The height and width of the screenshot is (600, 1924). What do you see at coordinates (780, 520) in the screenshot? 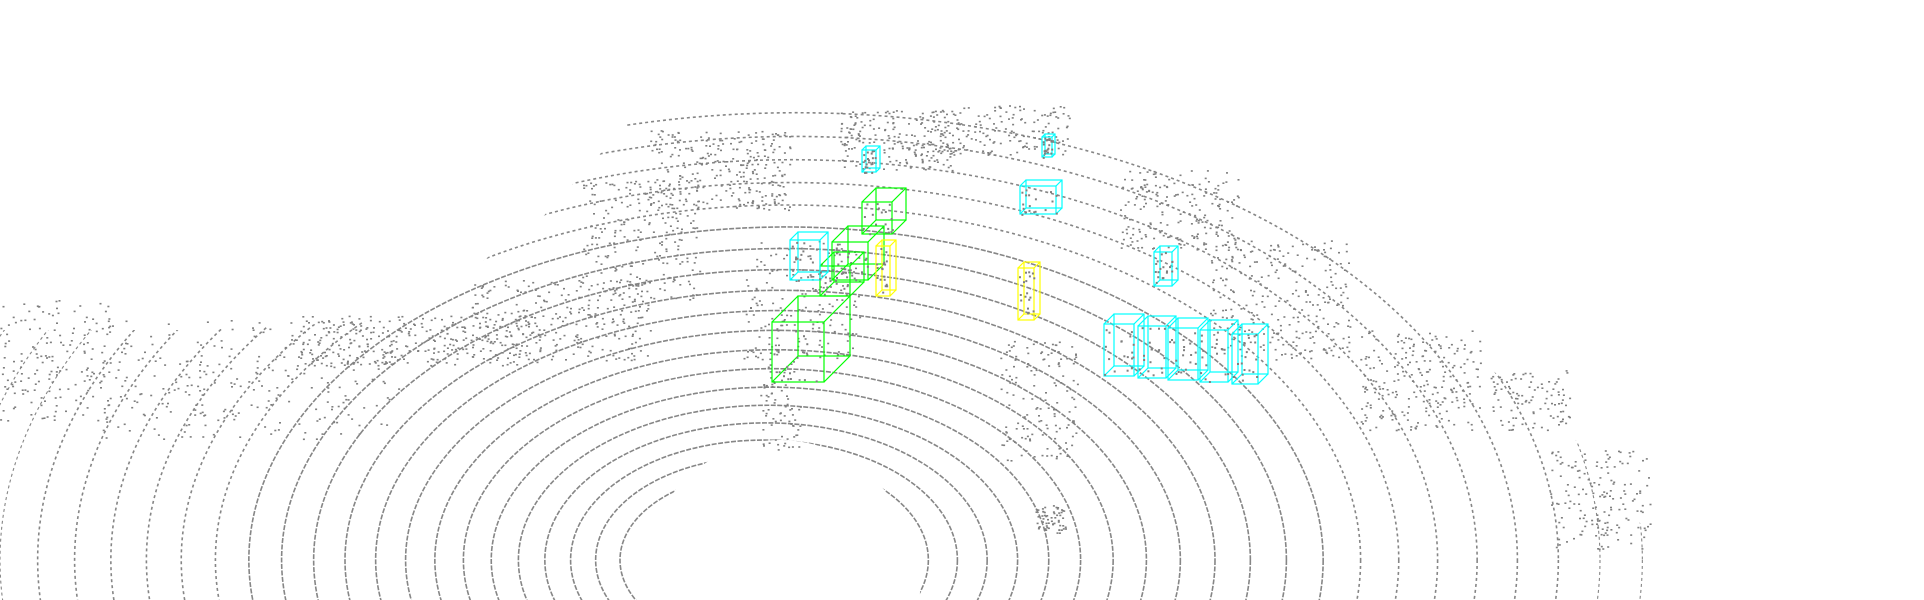
I see `sensor-blind-spot` at bounding box center [780, 520].